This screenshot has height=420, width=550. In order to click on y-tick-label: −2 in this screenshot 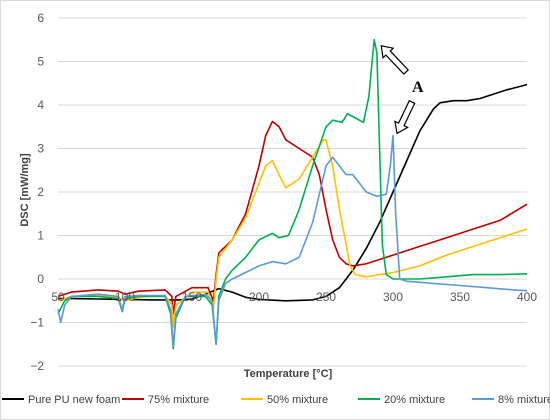, I will do `click(37, 366)`.